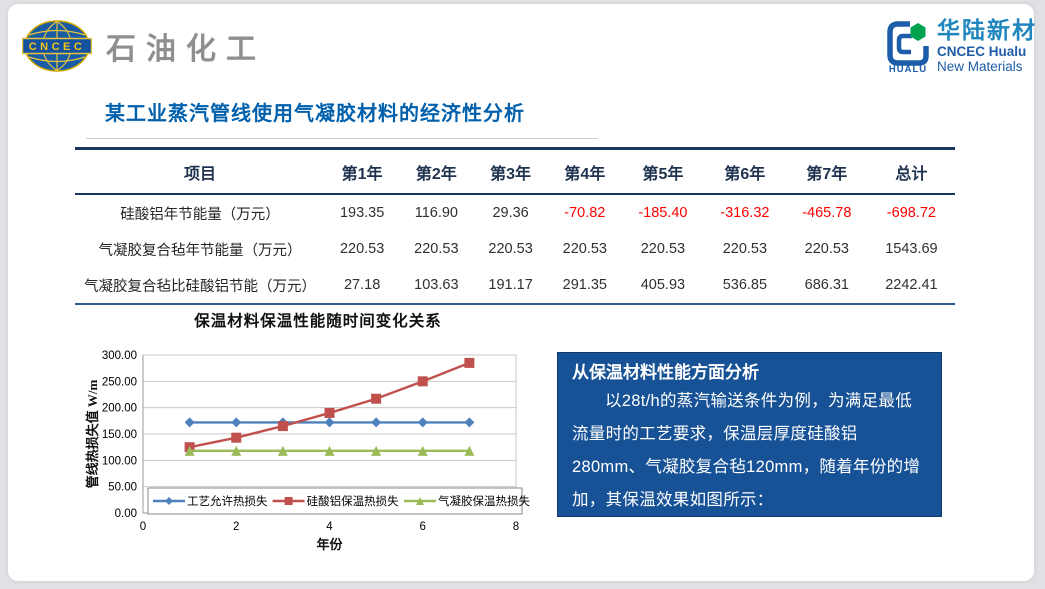 The image size is (1045, 589). I want to click on x-tick-label: 2, so click(236, 527).